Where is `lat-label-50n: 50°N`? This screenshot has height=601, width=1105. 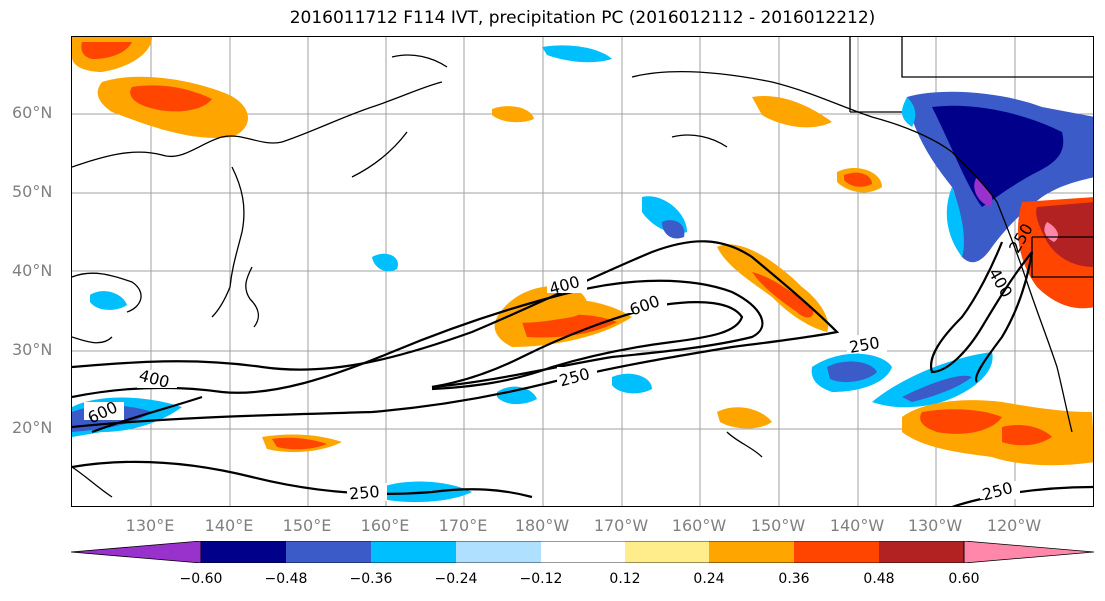
lat-label-50n: 50°N is located at coordinates (32, 191).